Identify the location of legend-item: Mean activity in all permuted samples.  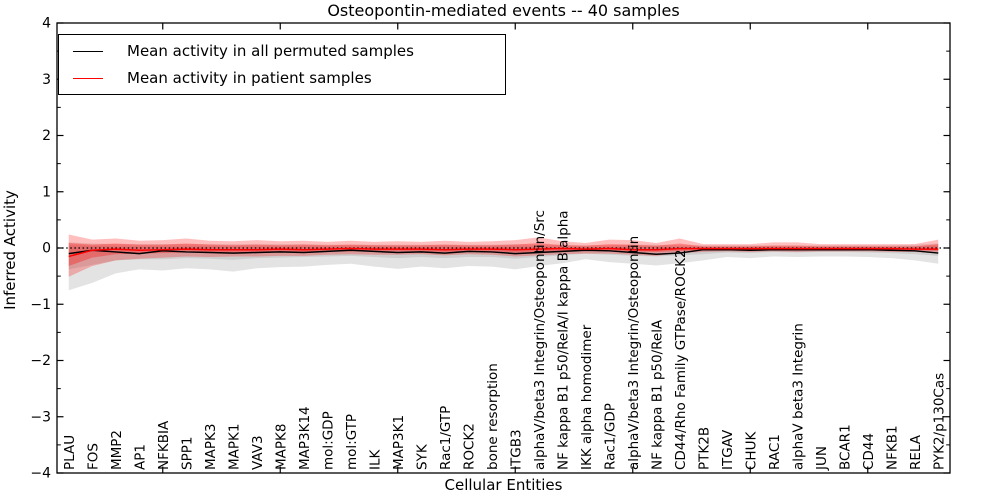
(282, 51).